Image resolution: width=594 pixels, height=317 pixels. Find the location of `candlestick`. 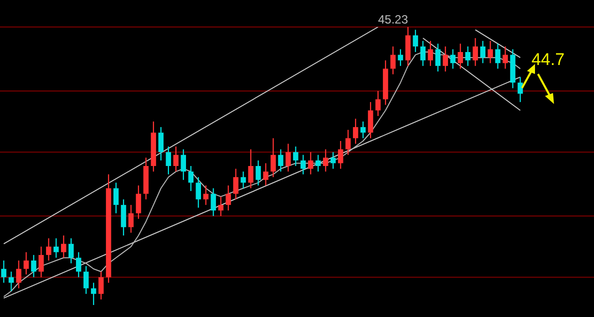

candlestick is located at coordinates (11, 282).